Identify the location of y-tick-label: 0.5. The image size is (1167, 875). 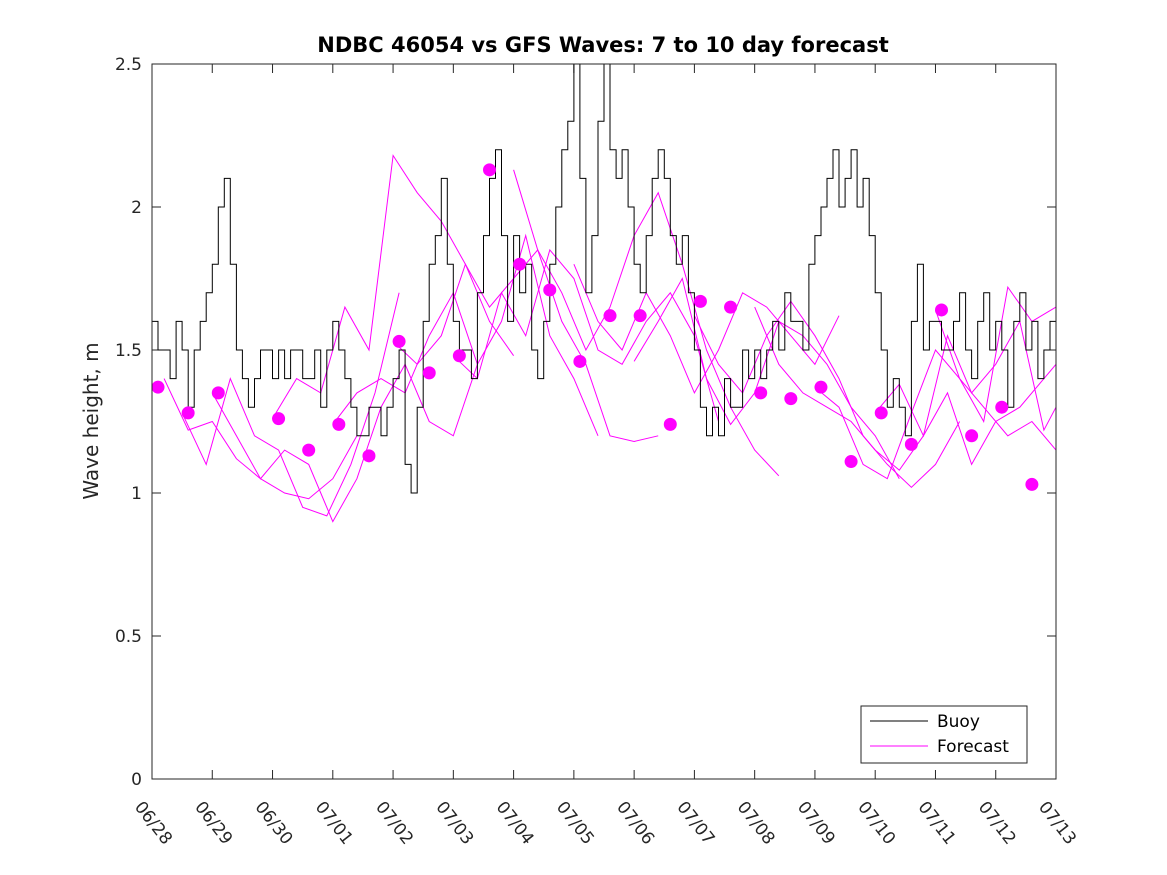
(128, 637).